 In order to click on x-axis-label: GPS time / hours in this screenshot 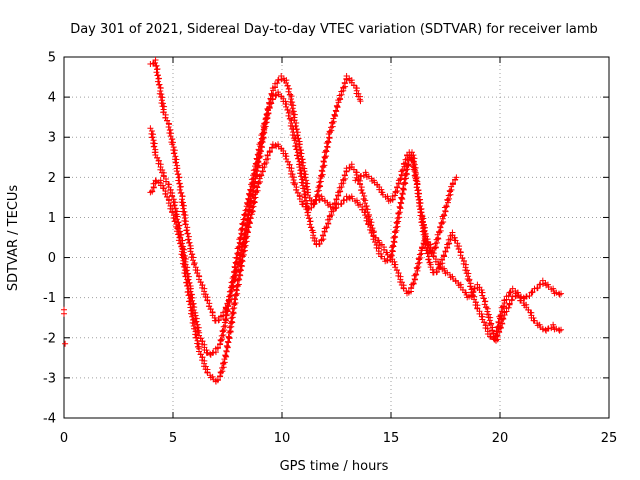, I will do `click(334, 466)`.